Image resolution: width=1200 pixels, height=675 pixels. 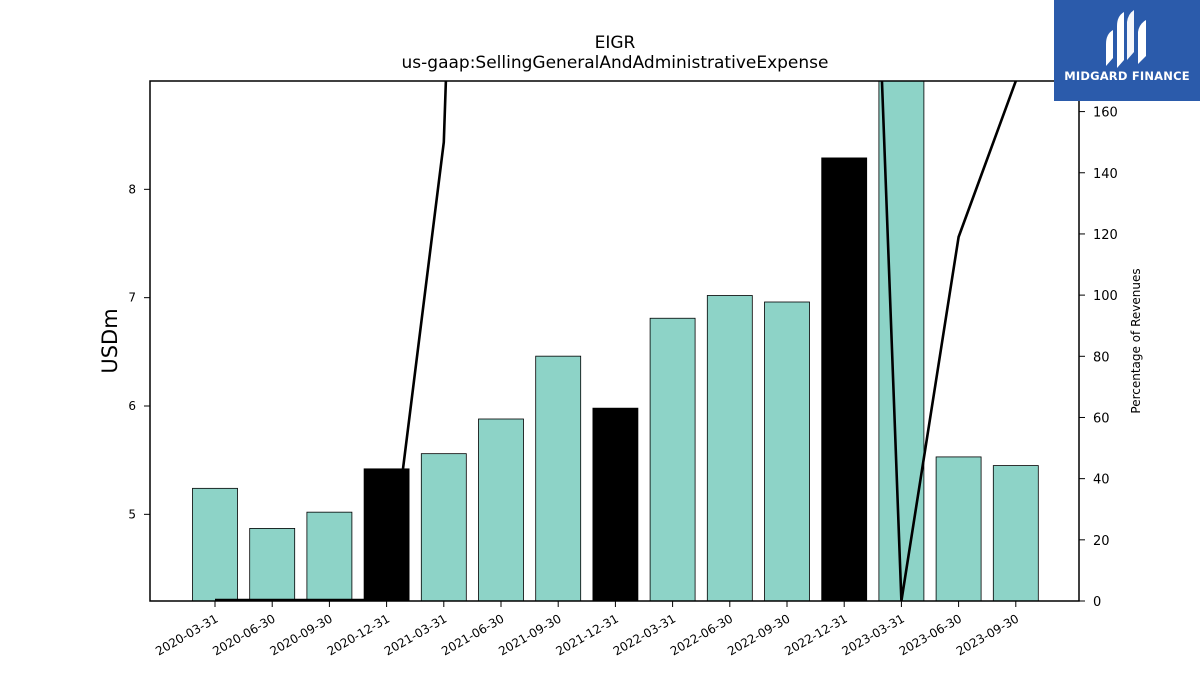 What do you see at coordinates (701, 634) in the screenshot?
I see `x-tick-label: 2022-06-30` at bounding box center [701, 634].